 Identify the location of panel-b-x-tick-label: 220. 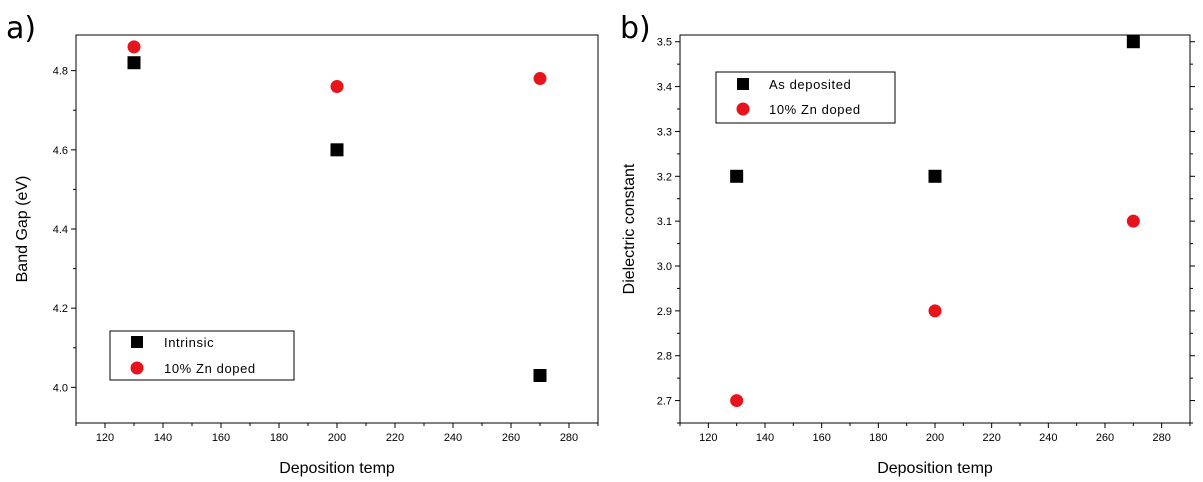
(991, 438).